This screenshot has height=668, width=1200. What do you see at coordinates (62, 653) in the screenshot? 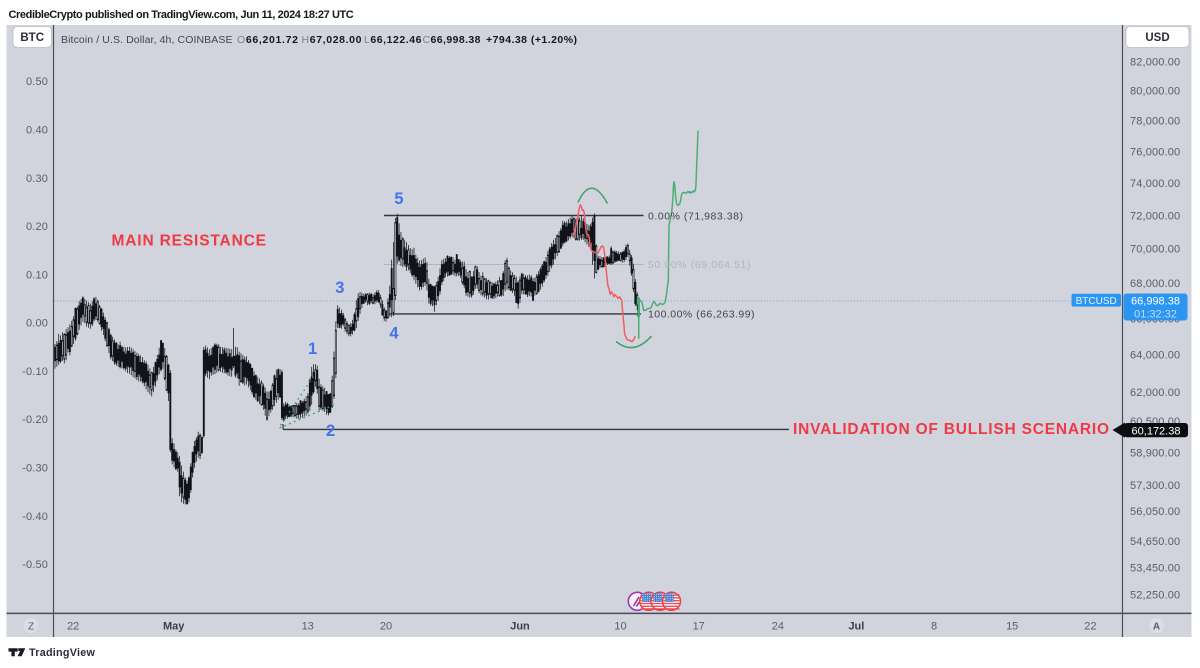
I see `svg-text: TradingView` at bounding box center [62, 653].